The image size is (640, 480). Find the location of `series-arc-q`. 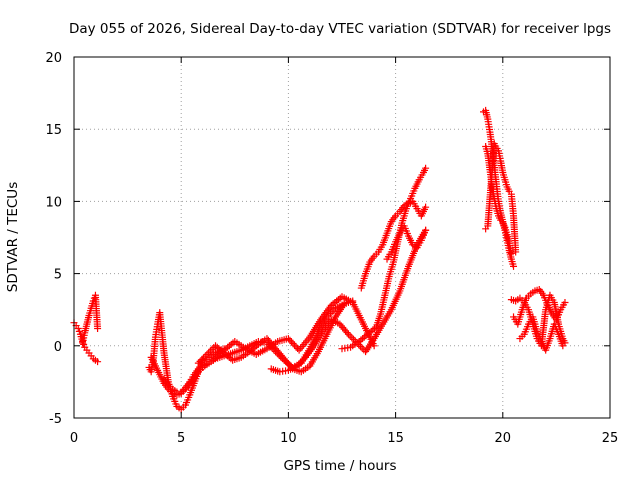

series-arc-q is located at coordinates (539, 306).